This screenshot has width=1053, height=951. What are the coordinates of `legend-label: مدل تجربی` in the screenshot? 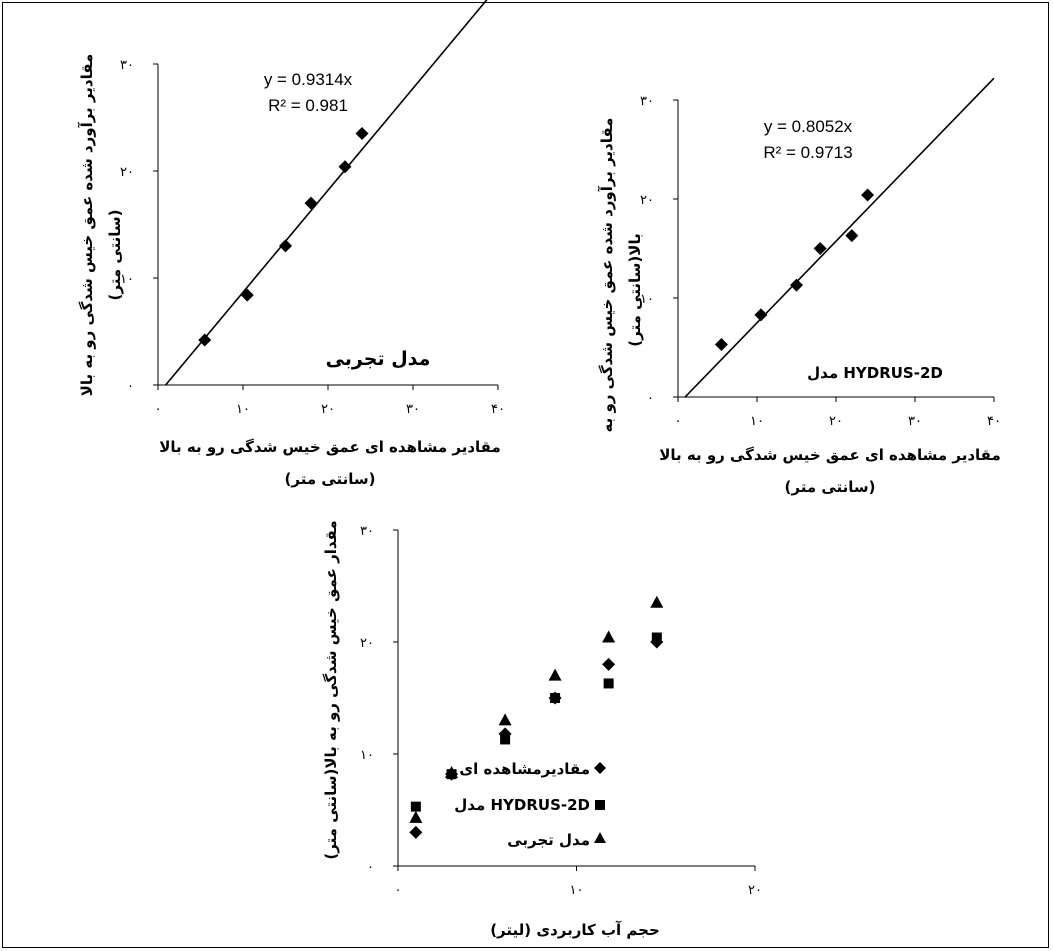 It's located at (548, 840).